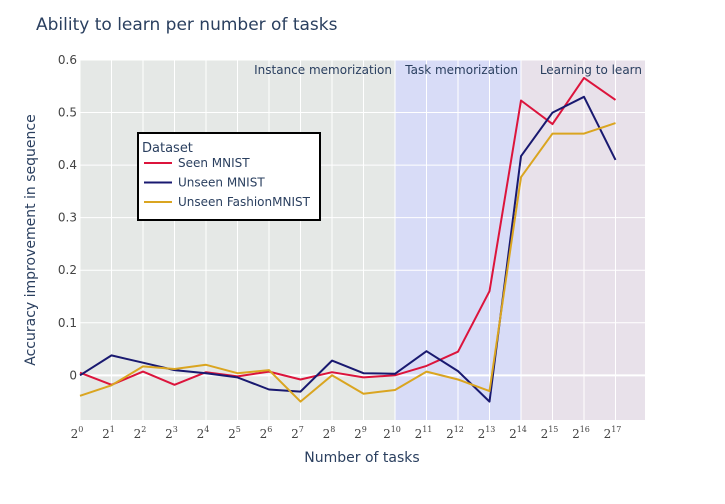  I want to click on y-tick-label: 0, so click(73, 375).